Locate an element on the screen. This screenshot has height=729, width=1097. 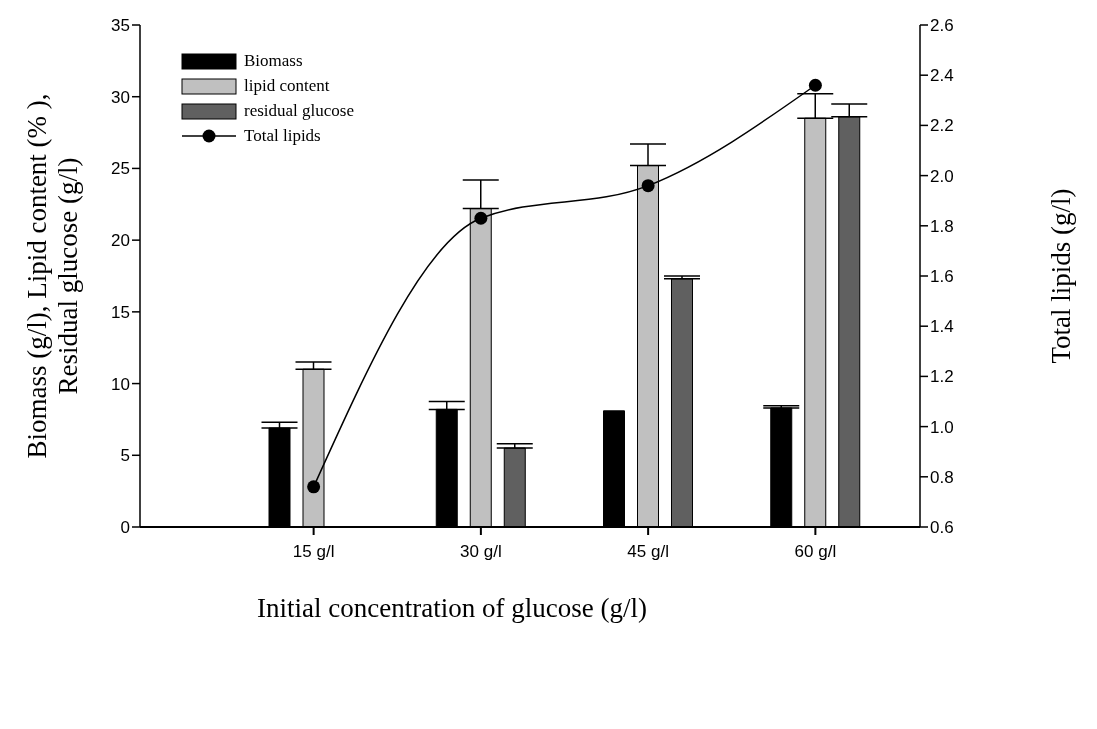
y-tick-label: 30 is located at coordinates (120, 97).